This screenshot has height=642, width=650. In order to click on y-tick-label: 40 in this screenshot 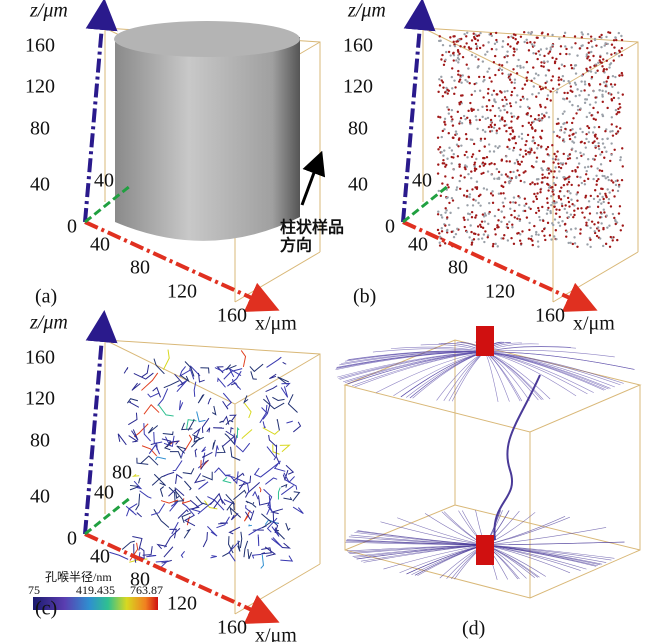, I will do `click(104, 181)`.